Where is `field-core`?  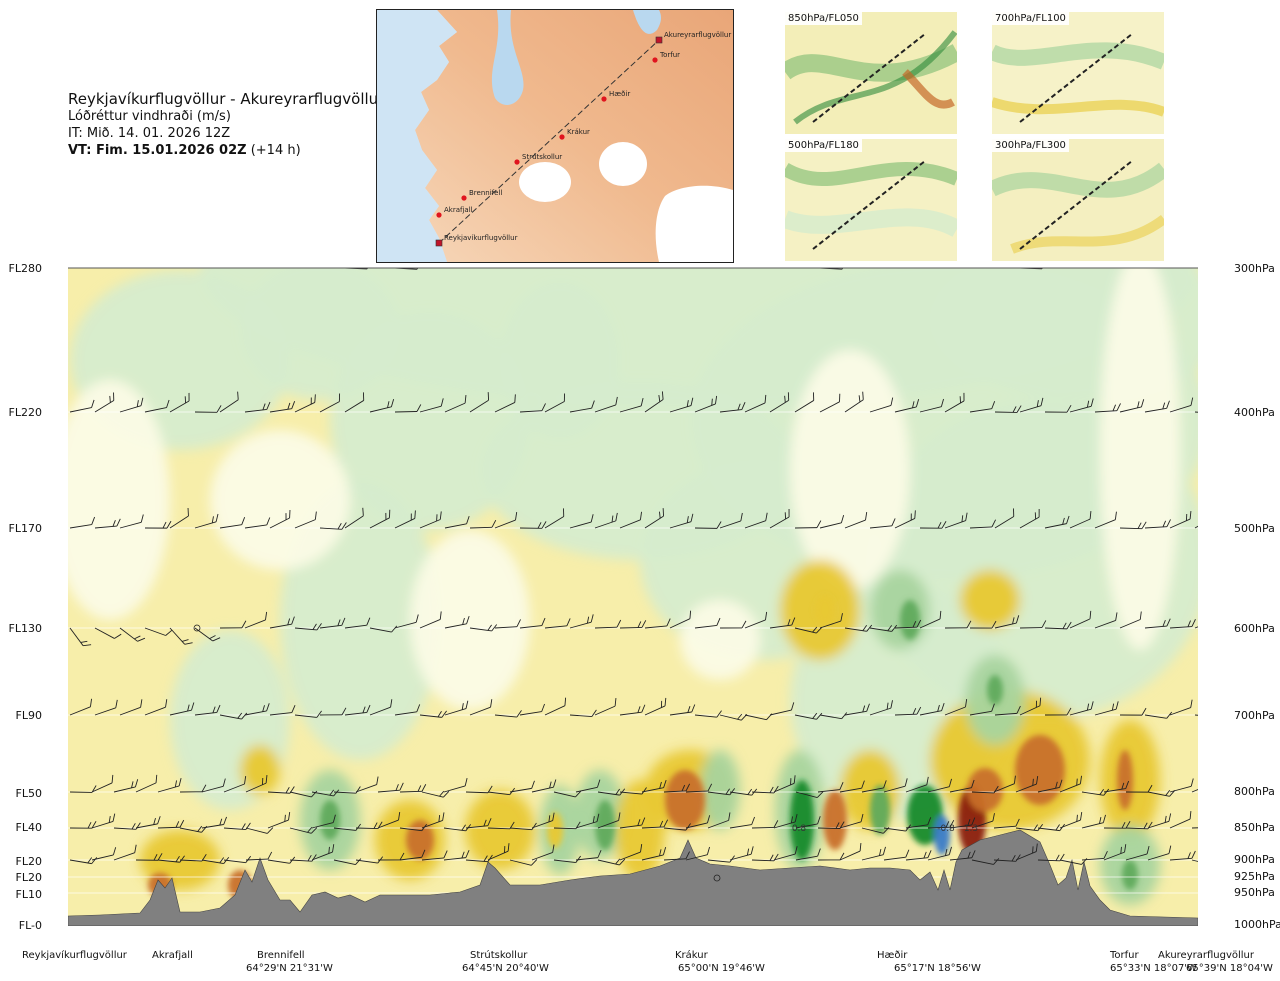
field-core is located at coordinates (685, 800).